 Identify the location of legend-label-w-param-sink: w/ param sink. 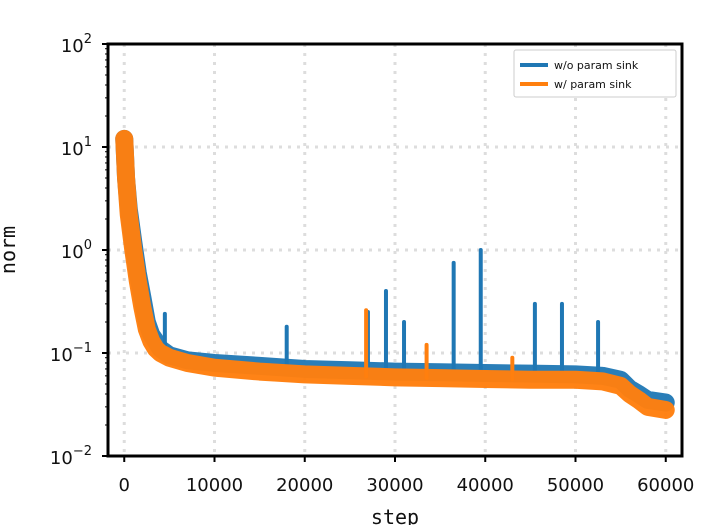
(593, 84).